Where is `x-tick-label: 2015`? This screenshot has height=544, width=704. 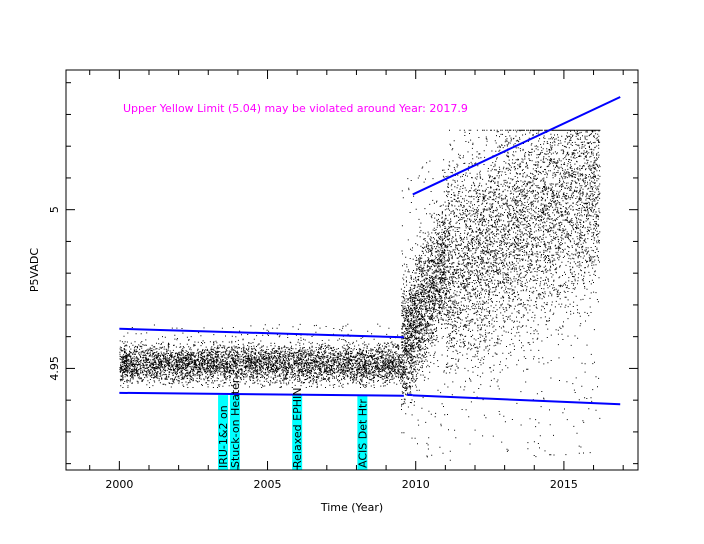 x-tick-label: 2015 is located at coordinates (564, 484).